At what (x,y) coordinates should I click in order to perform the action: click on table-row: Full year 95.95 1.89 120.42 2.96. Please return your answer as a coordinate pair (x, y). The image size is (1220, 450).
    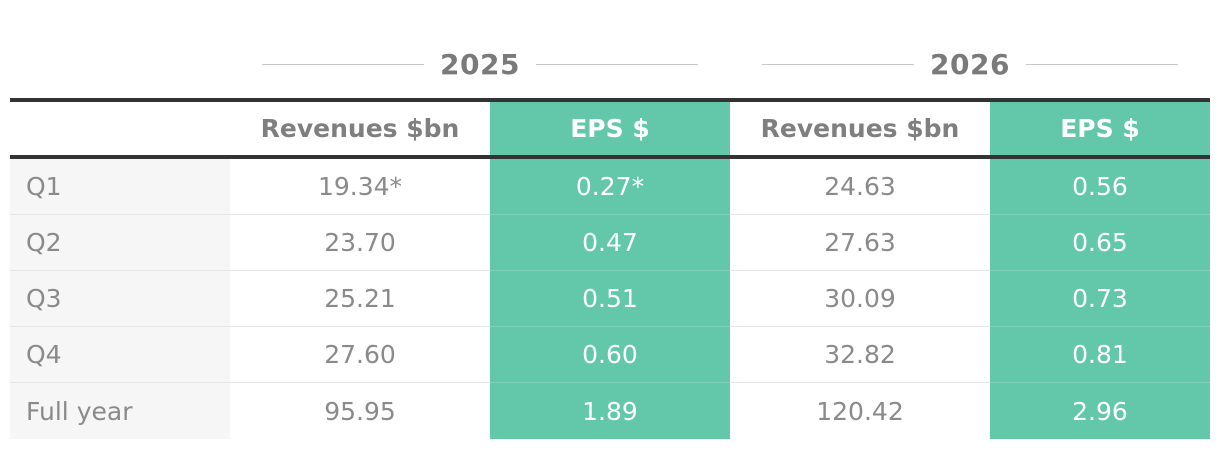
    Looking at the image, I should click on (610, 411).